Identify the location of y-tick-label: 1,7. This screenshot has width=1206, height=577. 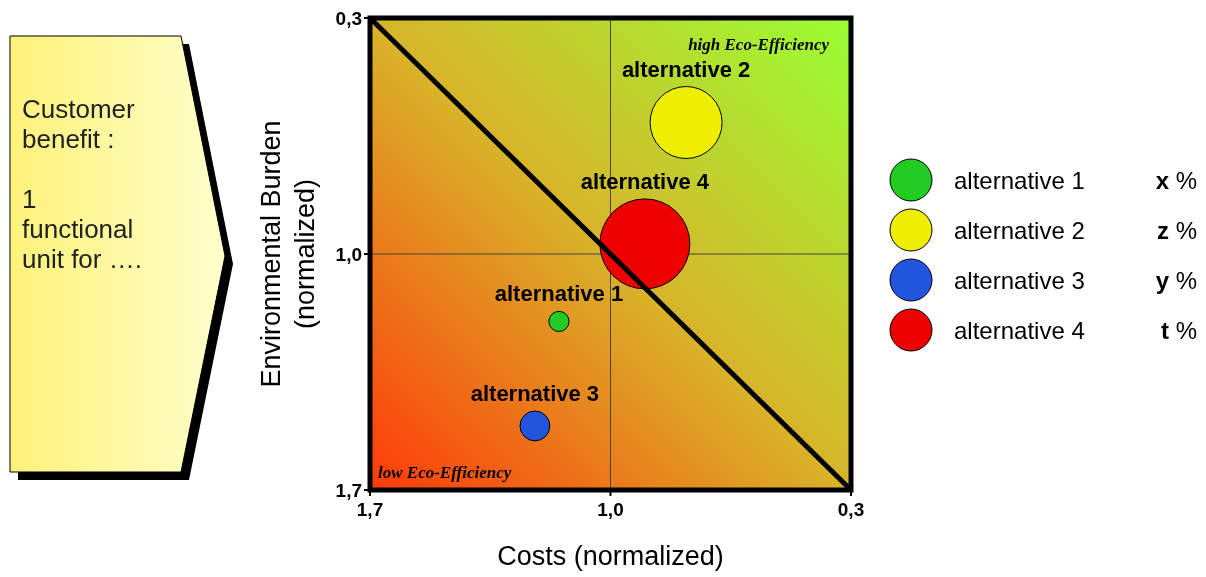
(348, 490).